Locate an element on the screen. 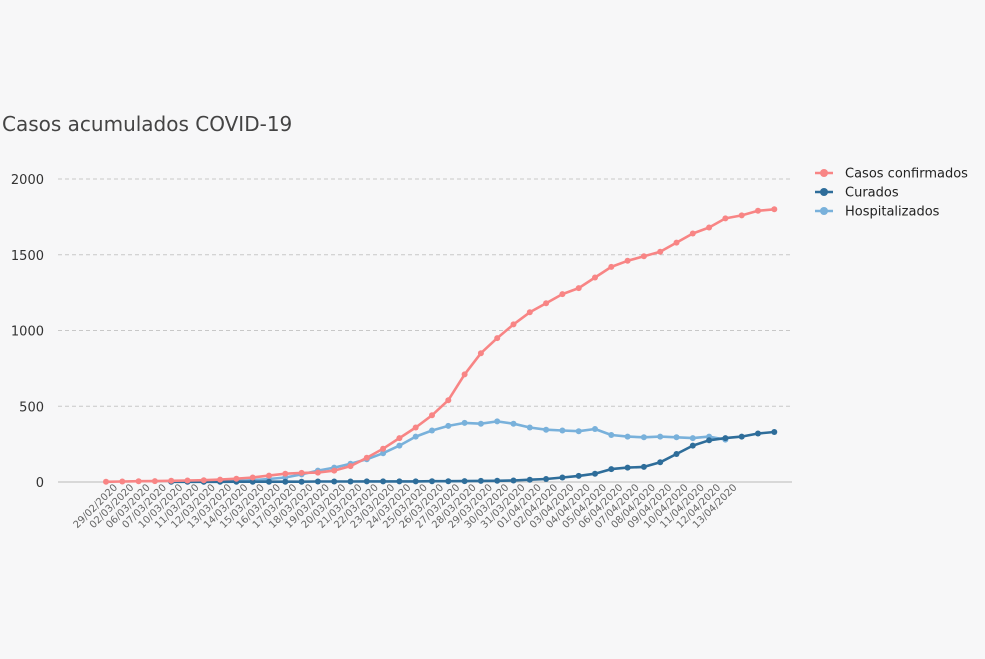 The height and width of the screenshot is (659, 985). y-tick-label: 1500 is located at coordinates (27, 256).